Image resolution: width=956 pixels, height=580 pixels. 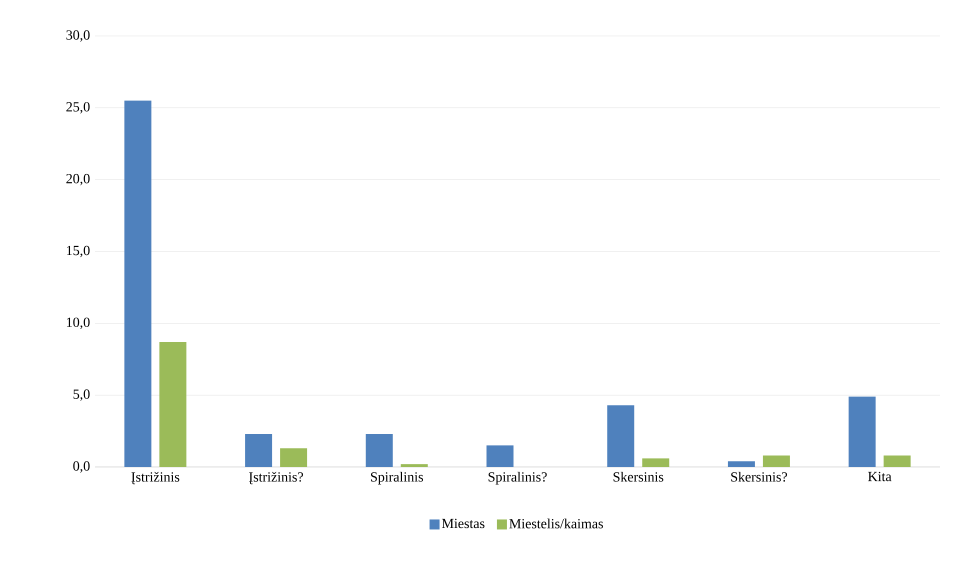 What do you see at coordinates (155, 478) in the screenshot?
I see `x-tick-label: Įstrižinis` at bounding box center [155, 478].